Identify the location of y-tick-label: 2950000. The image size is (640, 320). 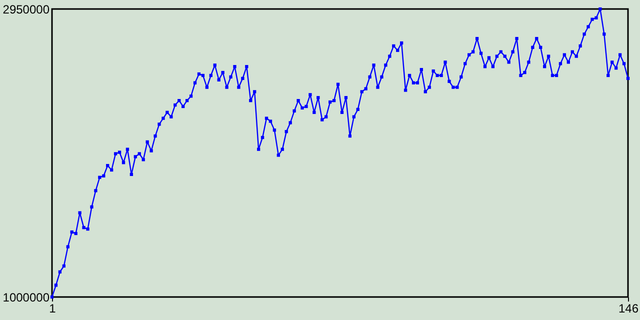
(26, 9).